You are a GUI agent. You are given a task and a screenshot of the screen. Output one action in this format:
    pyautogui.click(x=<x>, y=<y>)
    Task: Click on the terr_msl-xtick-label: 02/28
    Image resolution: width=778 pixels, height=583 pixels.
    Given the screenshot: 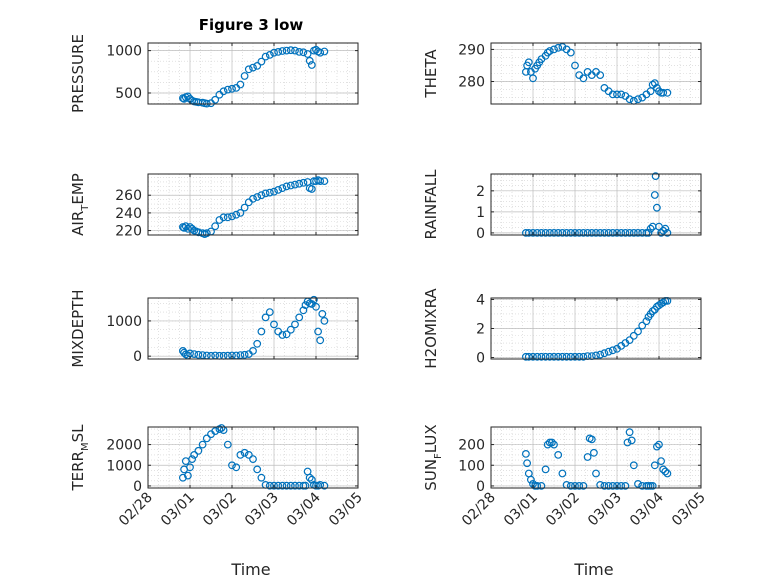 What is the action you would take?
    pyautogui.click(x=136, y=510)
    